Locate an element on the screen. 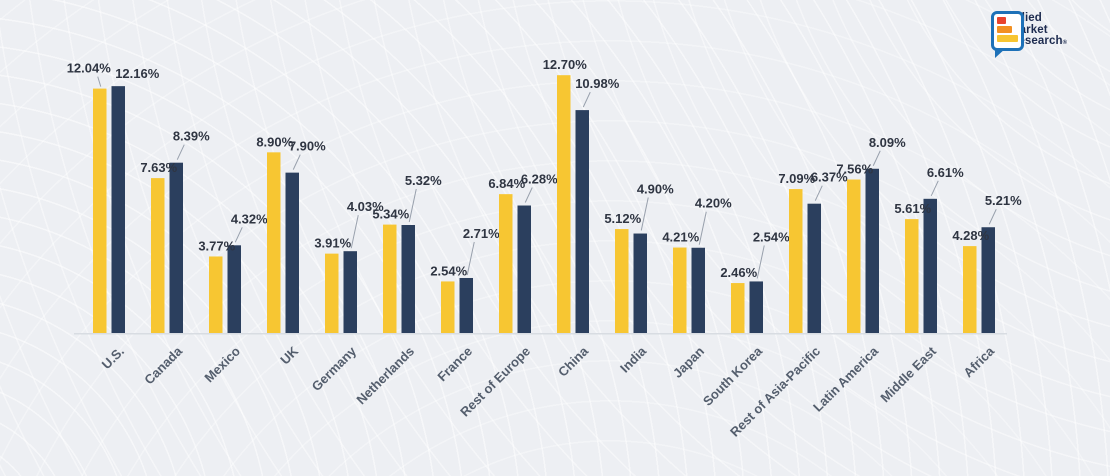 This screenshot has height=476, width=1110. category-label-germany: Germany is located at coordinates (334, 368).